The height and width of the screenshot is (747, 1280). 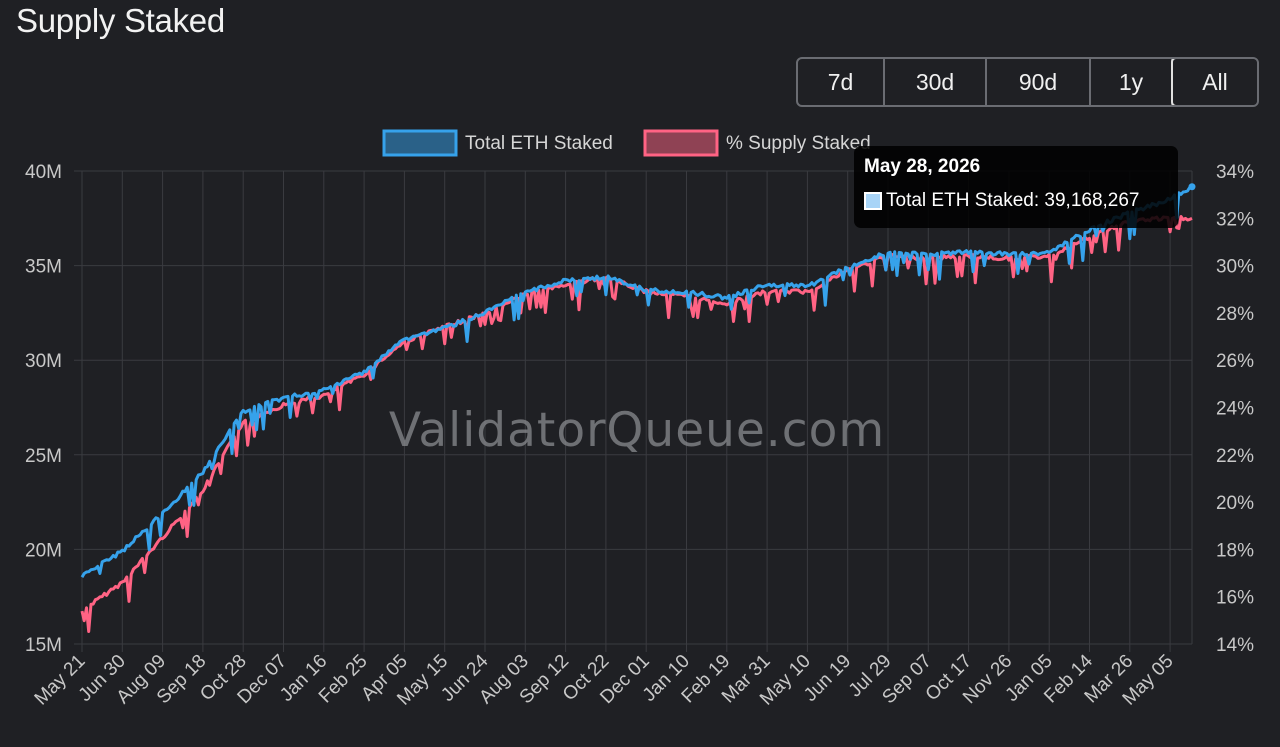 I want to click on right-axis-ticks: 14% 16% 18% 20% 22% 24% 26% 28% 30% 32% 34%, so click(x=1235, y=409).